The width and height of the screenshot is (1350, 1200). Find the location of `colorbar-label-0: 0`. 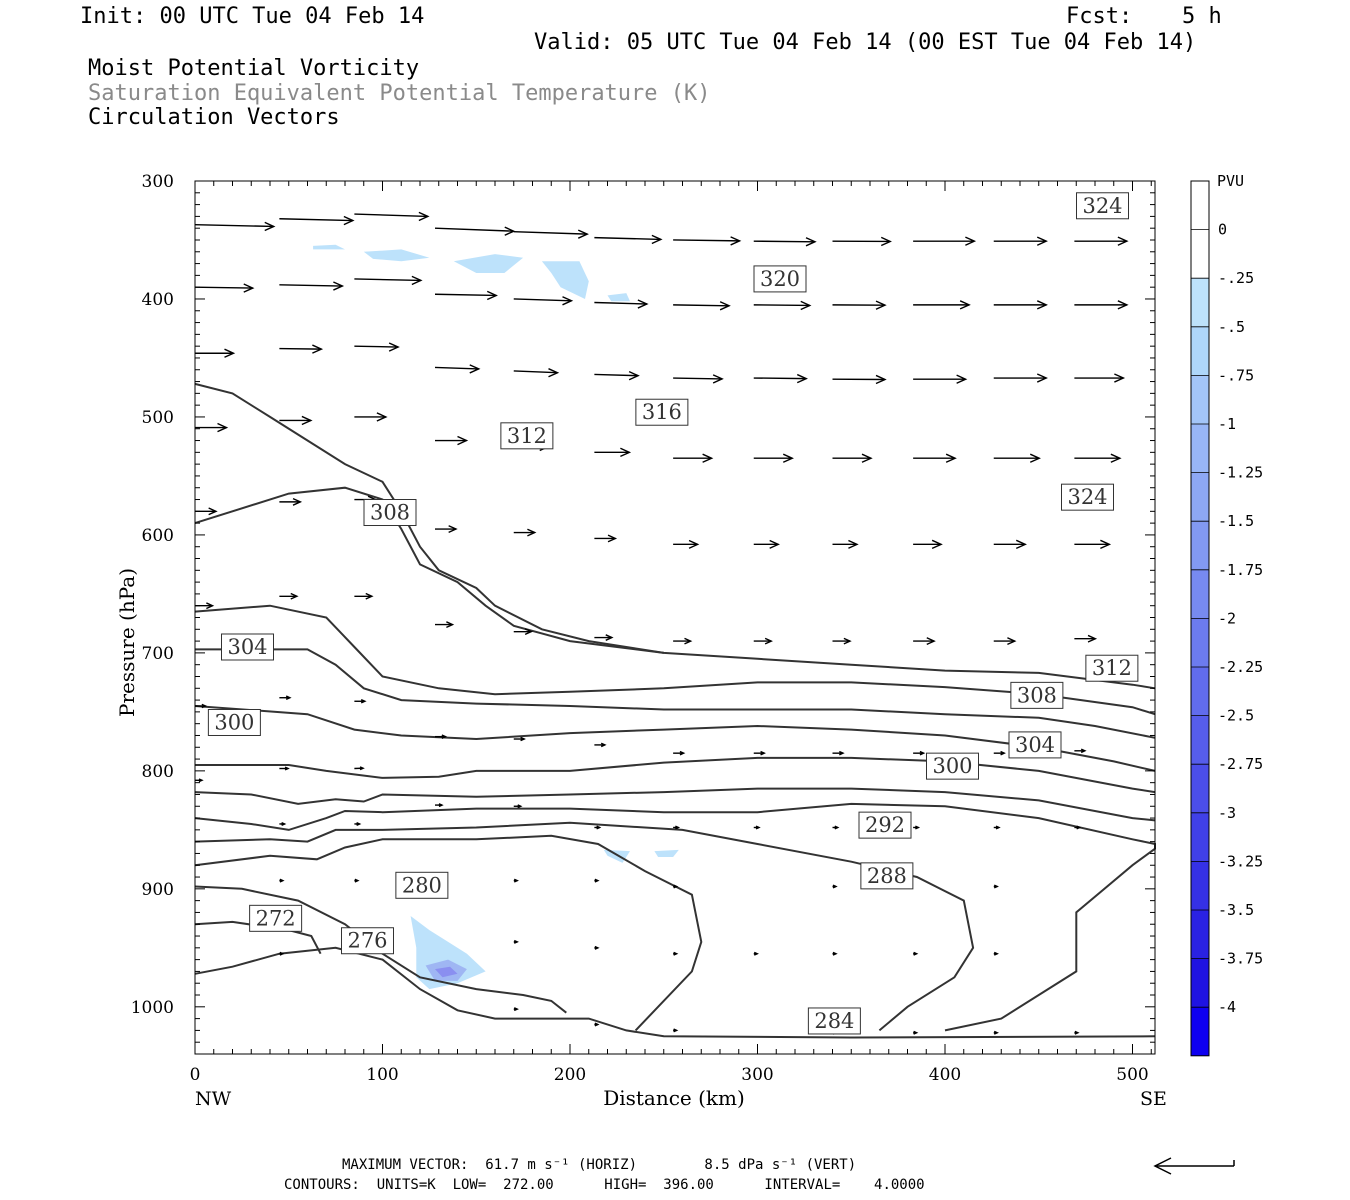

colorbar-label-0: 0 is located at coordinates (1222, 230).